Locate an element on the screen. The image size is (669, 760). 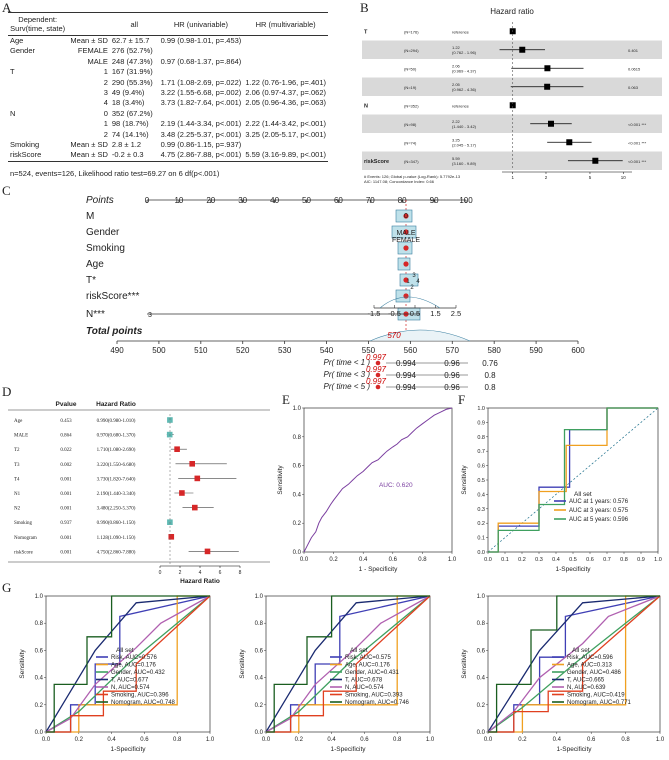
roc-frame is located at coordinates (378, 480).